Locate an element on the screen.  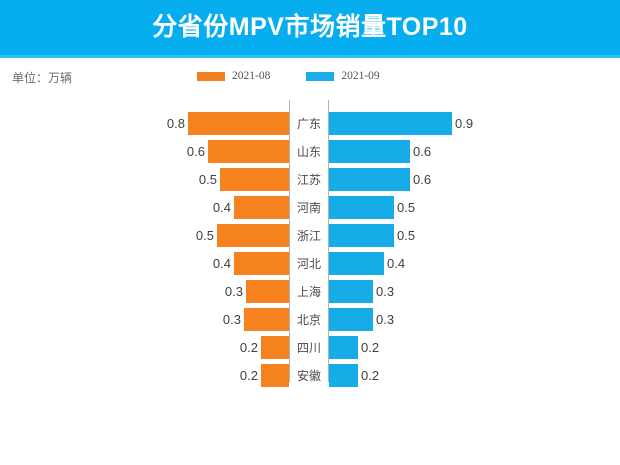
chart-row: 0.8 广东 0.9 is located at coordinates (310, 123).